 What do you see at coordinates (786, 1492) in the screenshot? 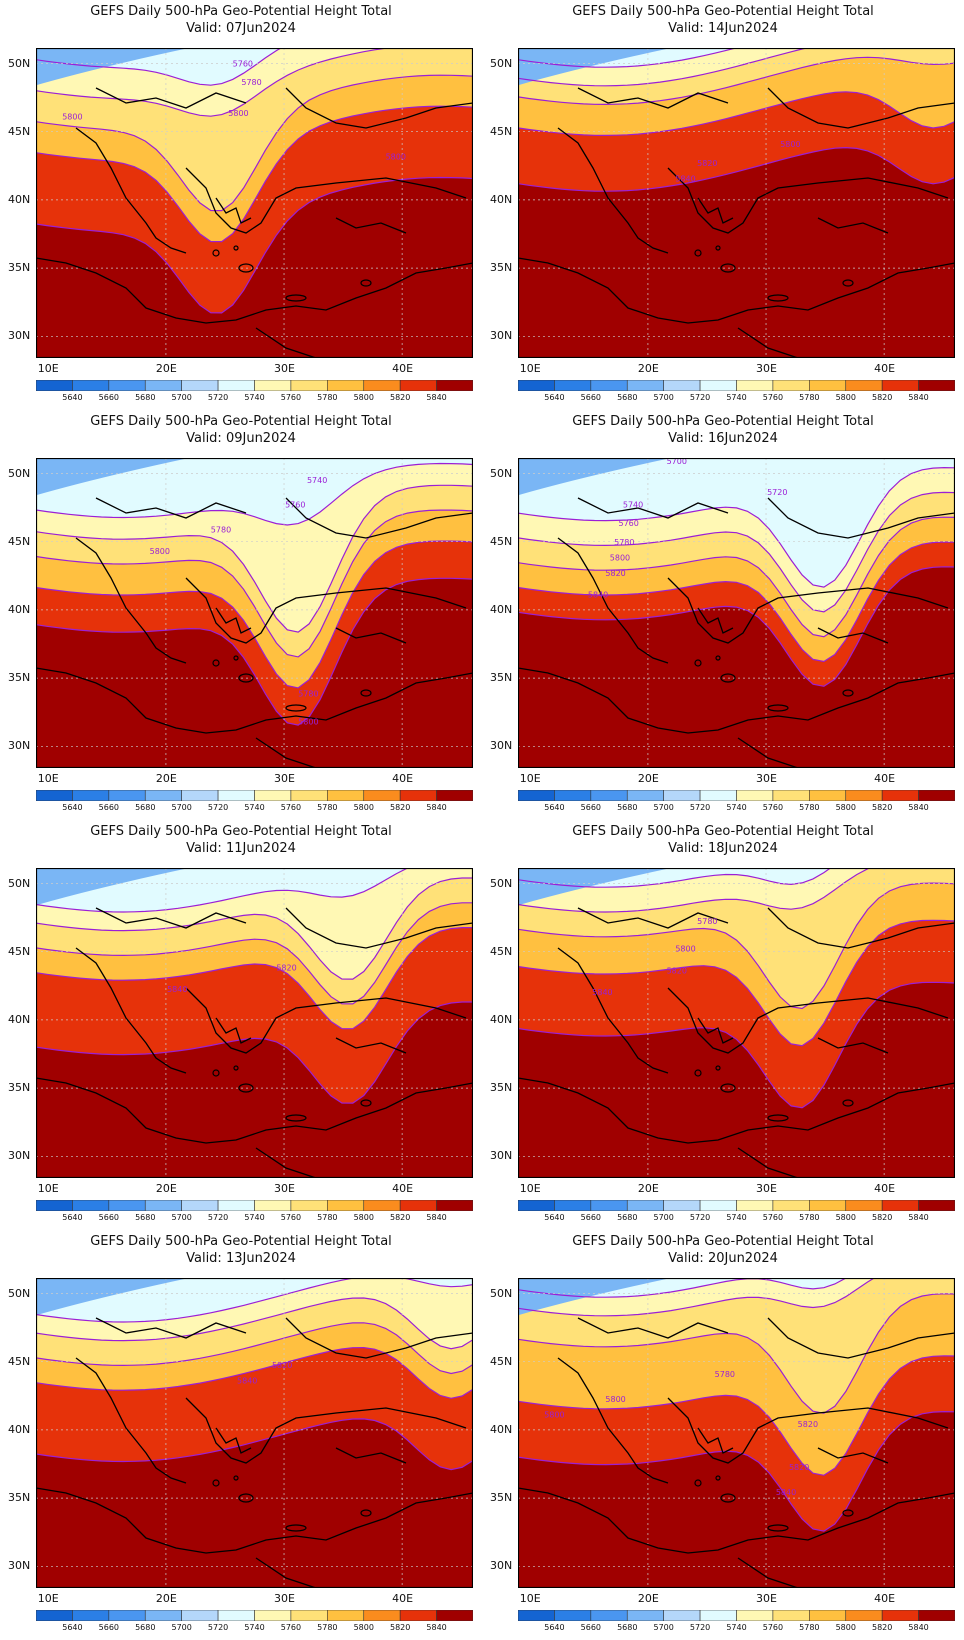
I see `contour-label: 5840` at bounding box center [786, 1492].